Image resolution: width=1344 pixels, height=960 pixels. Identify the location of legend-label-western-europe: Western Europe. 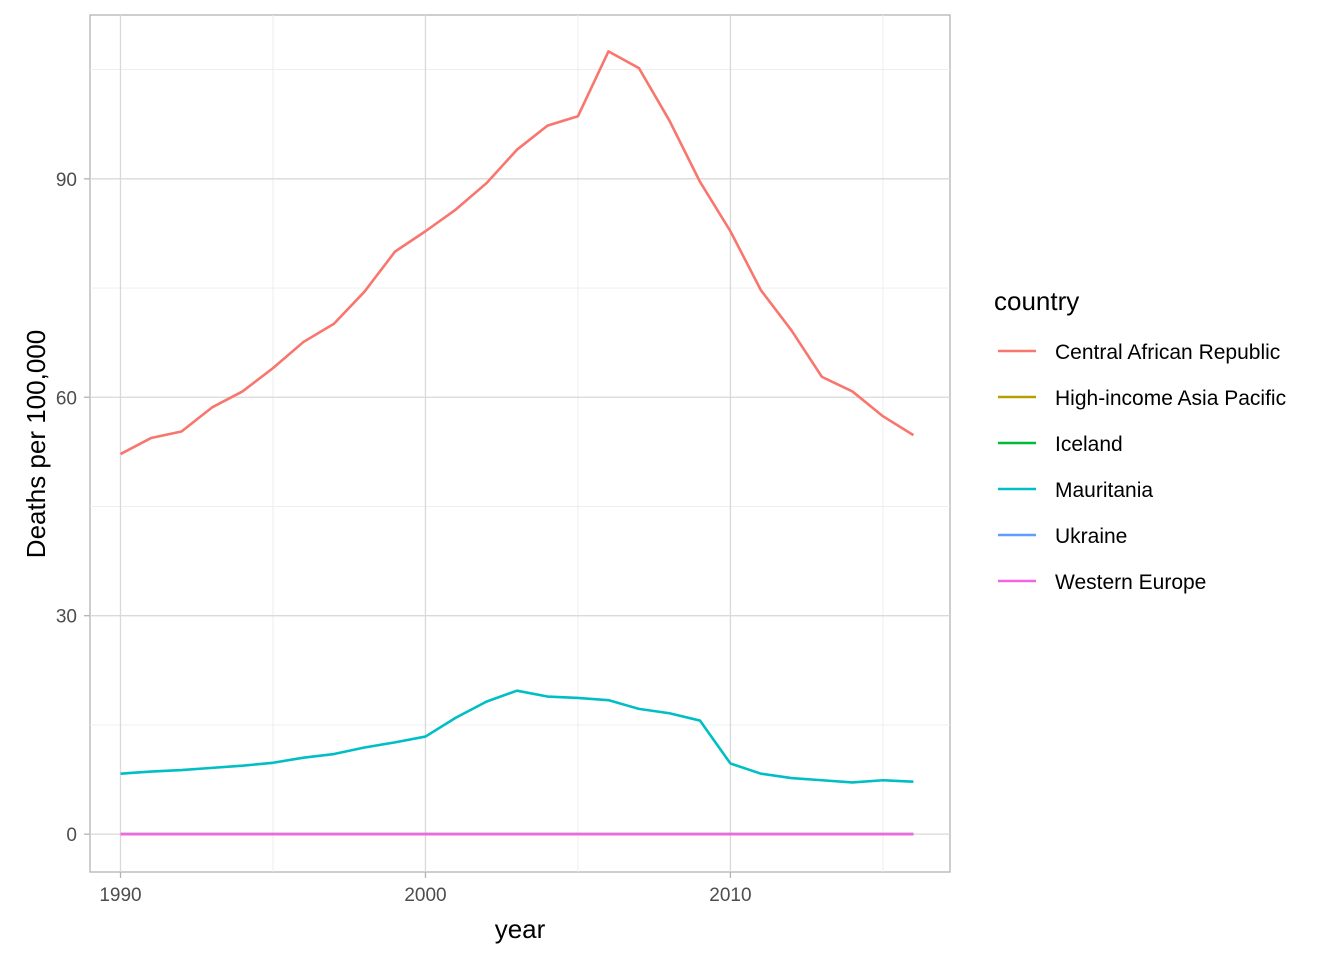
(1130, 582).